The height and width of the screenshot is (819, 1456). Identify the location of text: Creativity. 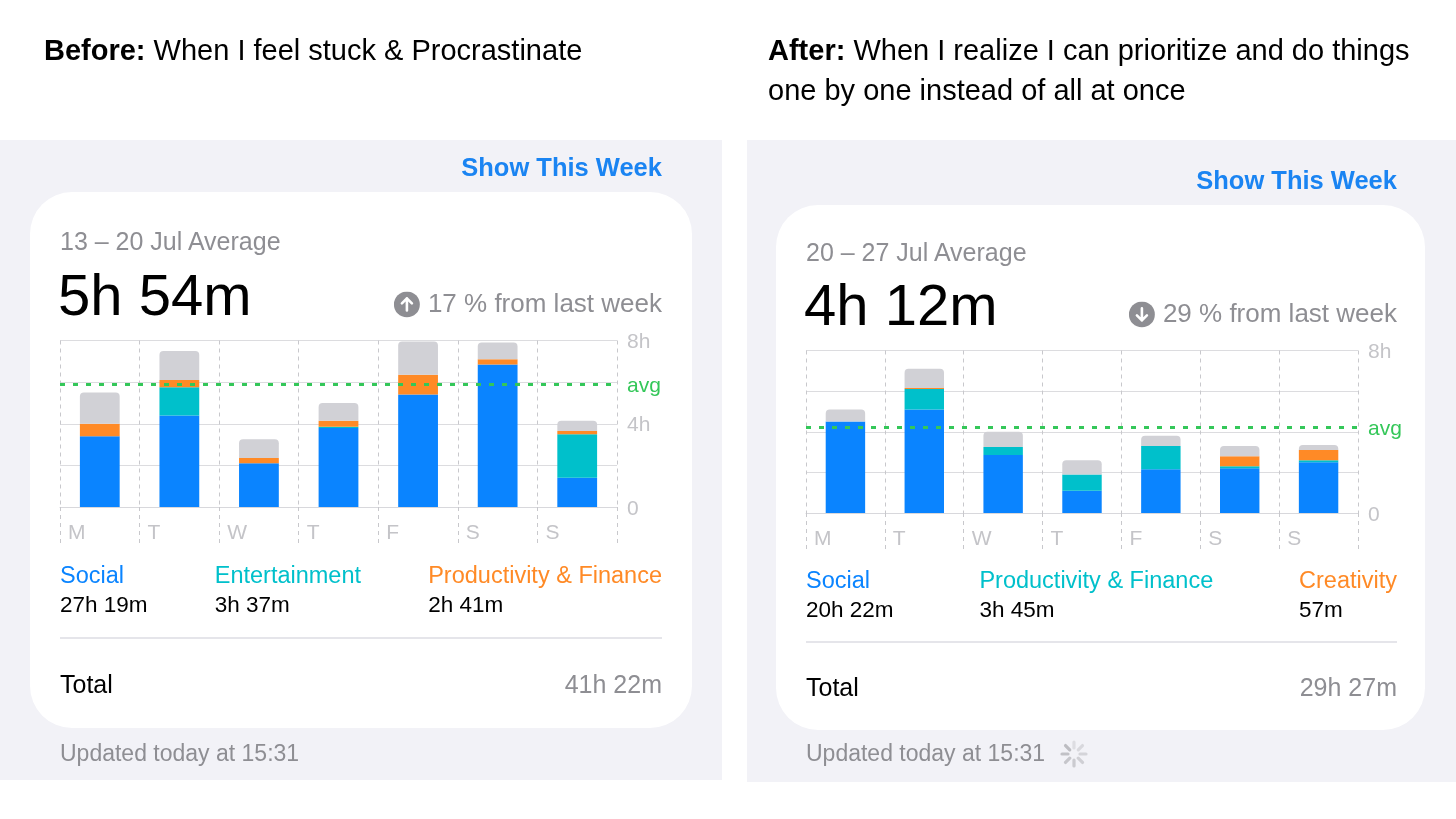
(1348, 580).